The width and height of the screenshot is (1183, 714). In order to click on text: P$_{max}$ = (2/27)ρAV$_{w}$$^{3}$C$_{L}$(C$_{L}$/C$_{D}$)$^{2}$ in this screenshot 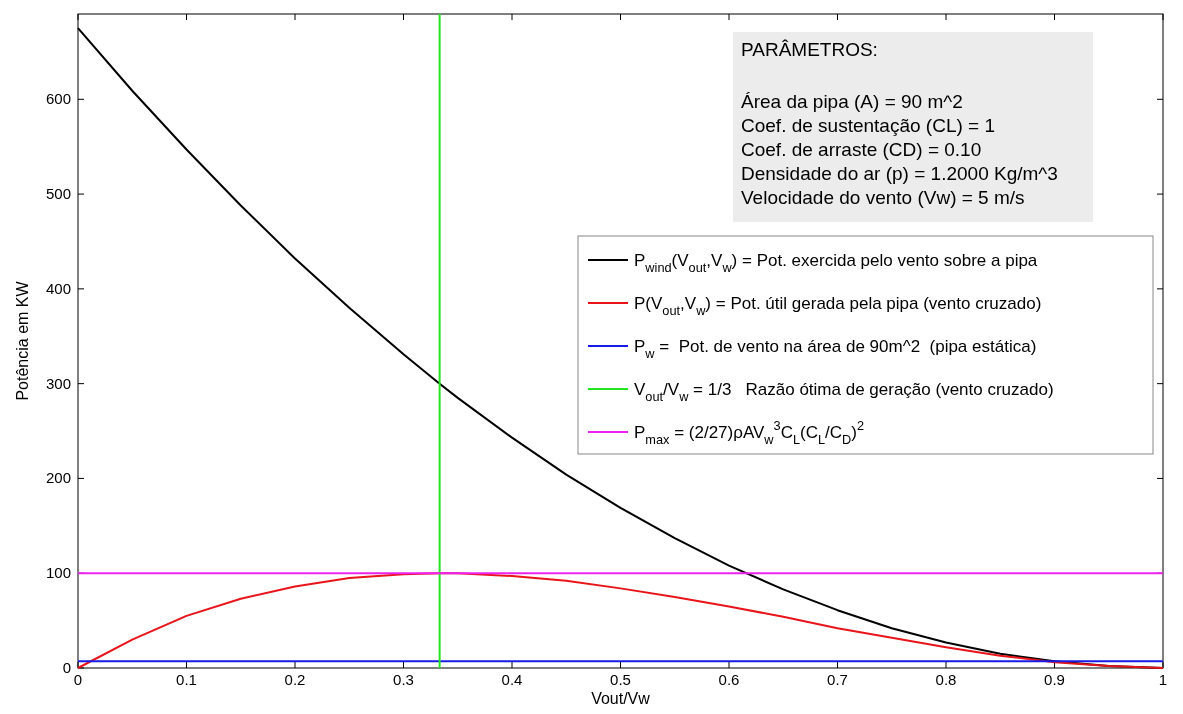, I will do `click(749, 432)`.